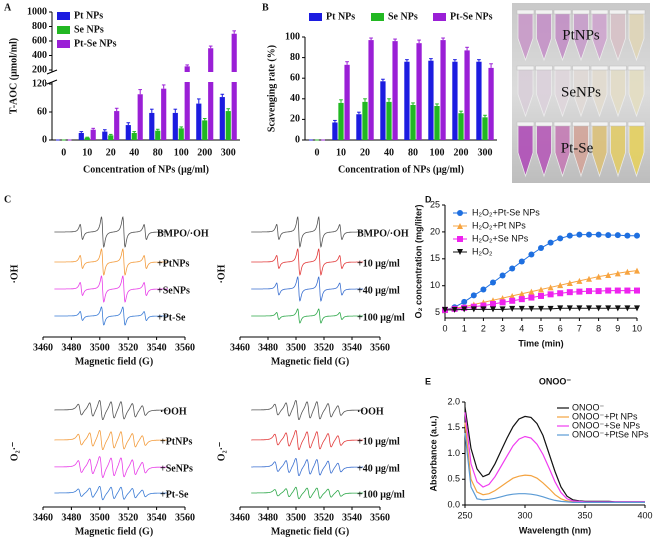  What do you see at coordinates (413, 152) in the screenshot?
I see `x-tick-label: 80` at bounding box center [413, 152].